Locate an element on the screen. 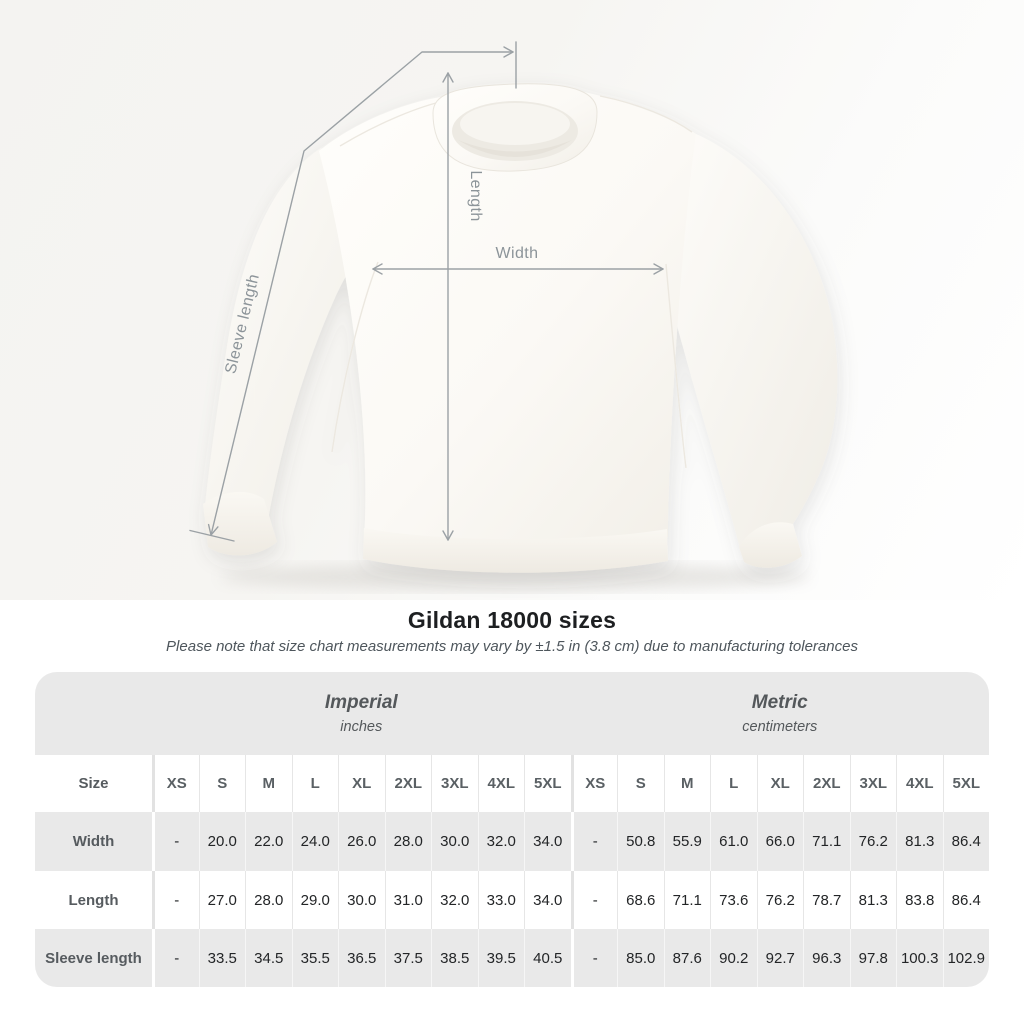 The image size is (1024, 1024). table-cell: 68.6 is located at coordinates (640, 900).